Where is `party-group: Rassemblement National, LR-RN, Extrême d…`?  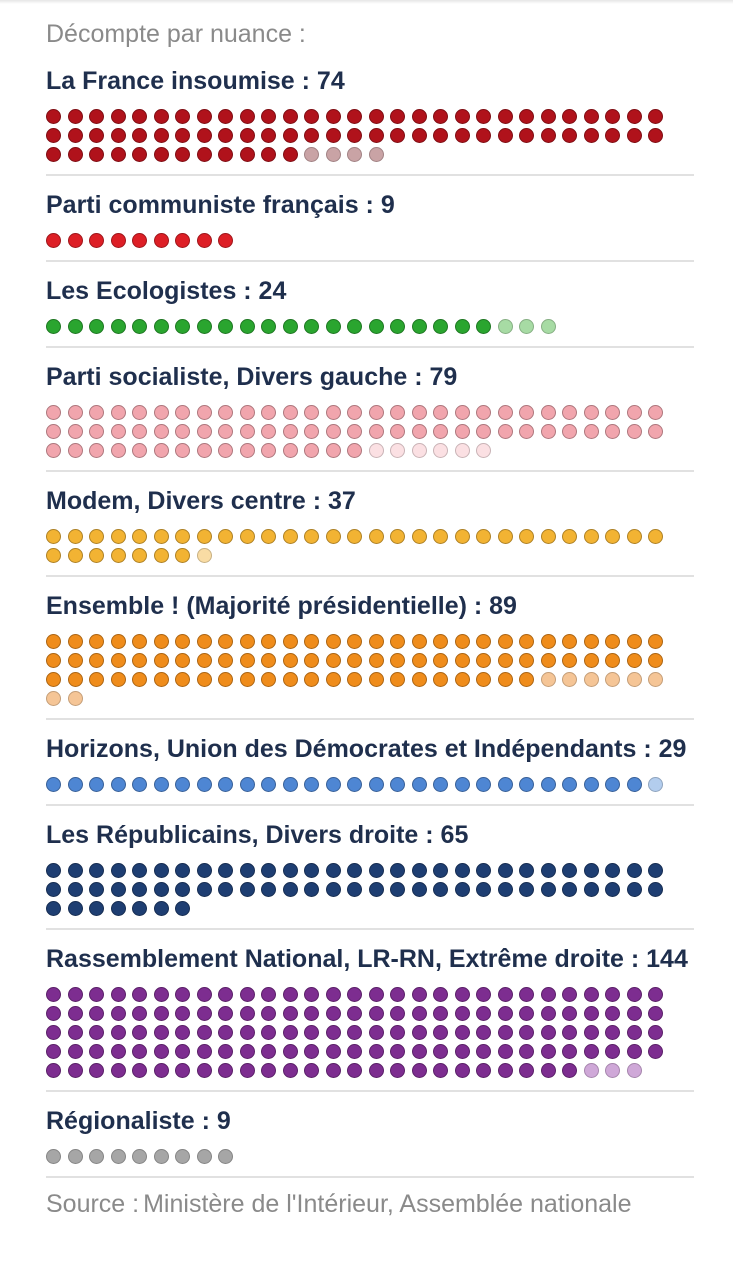
party-group: Rassemblement National, LR-RN, Extrême d… is located at coordinates (370, 1011).